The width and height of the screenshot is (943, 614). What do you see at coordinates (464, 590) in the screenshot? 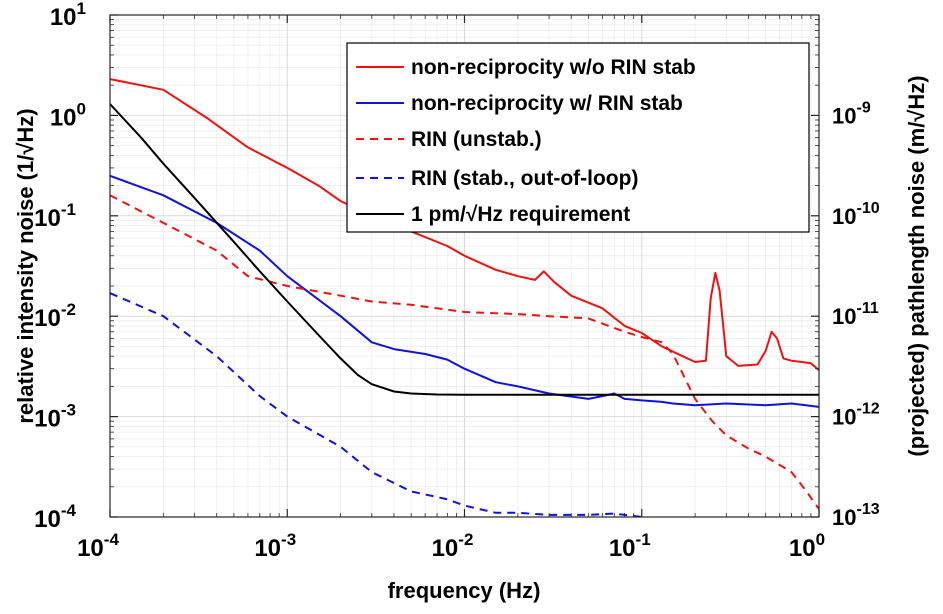
I see `x-axis-label: frequency (Hz)` at bounding box center [464, 590].